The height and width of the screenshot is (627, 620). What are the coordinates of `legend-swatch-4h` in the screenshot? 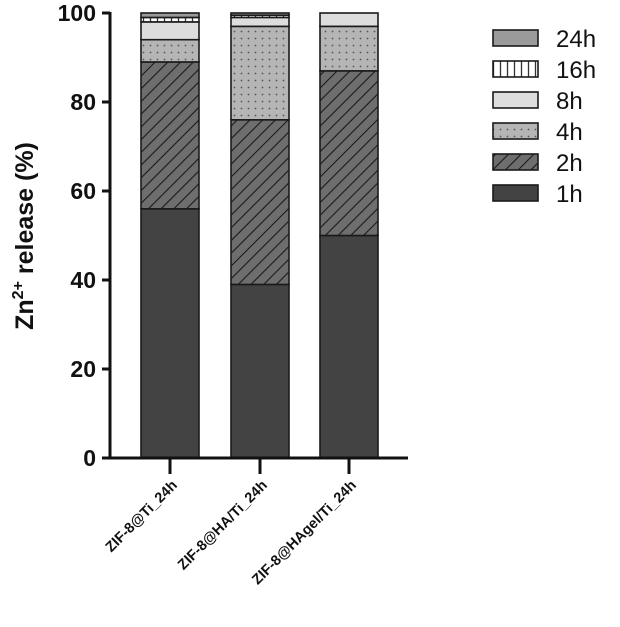 It's located at (515, 131).